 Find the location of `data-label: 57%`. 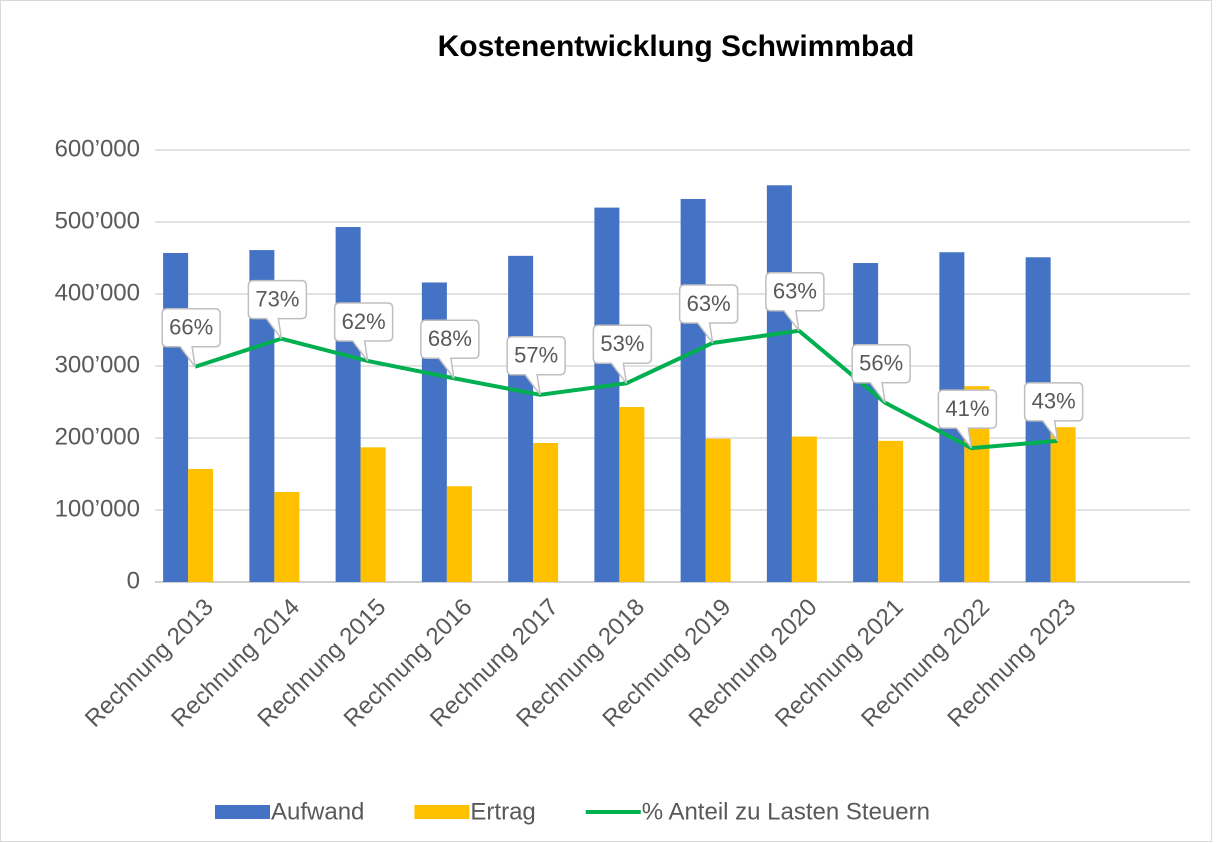

data-label: 57% is located at coordinates (536, 355).